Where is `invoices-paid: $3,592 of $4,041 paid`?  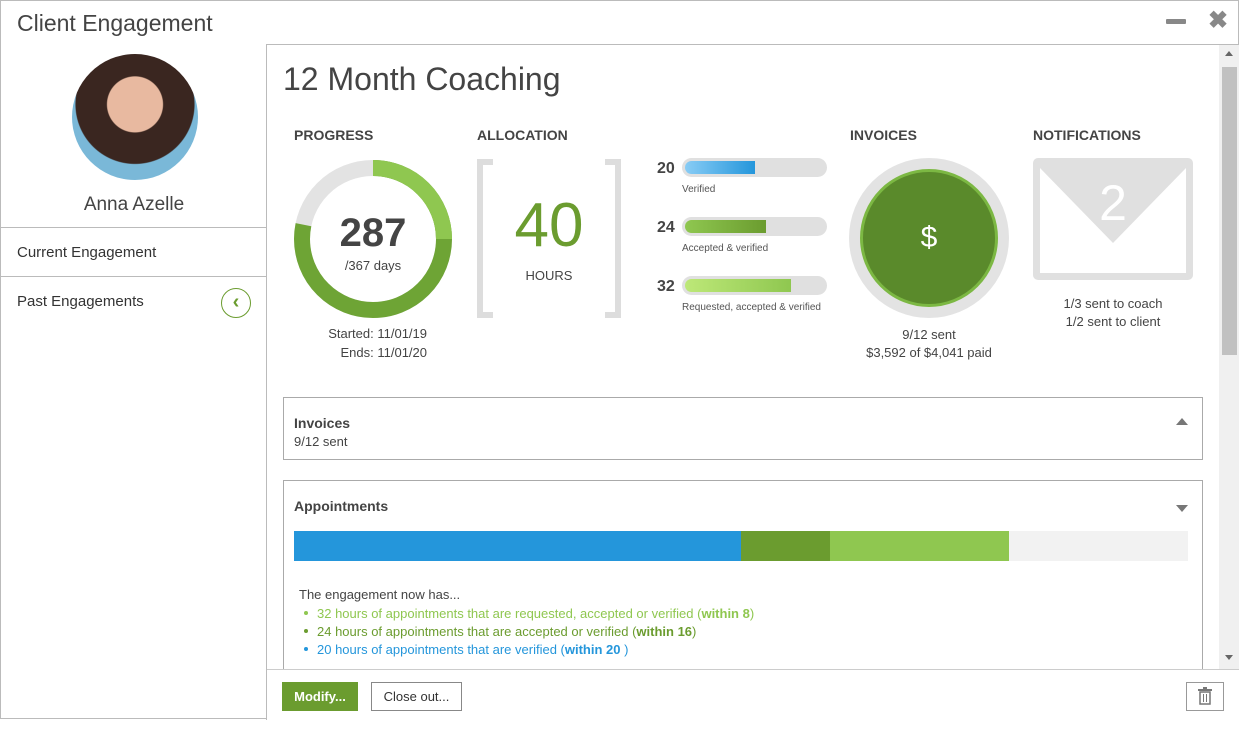
invoices-paid: $3,592 of $4,041 paid is located at coordinates (929, 352).